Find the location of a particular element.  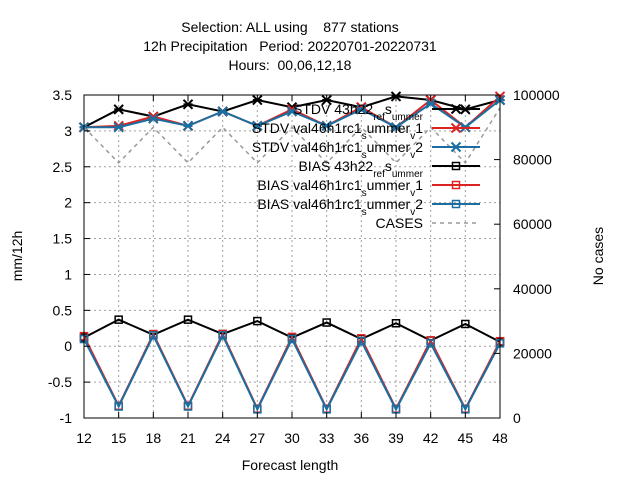

y2-tick-label: 40000 is located at coordinates (532, 289).